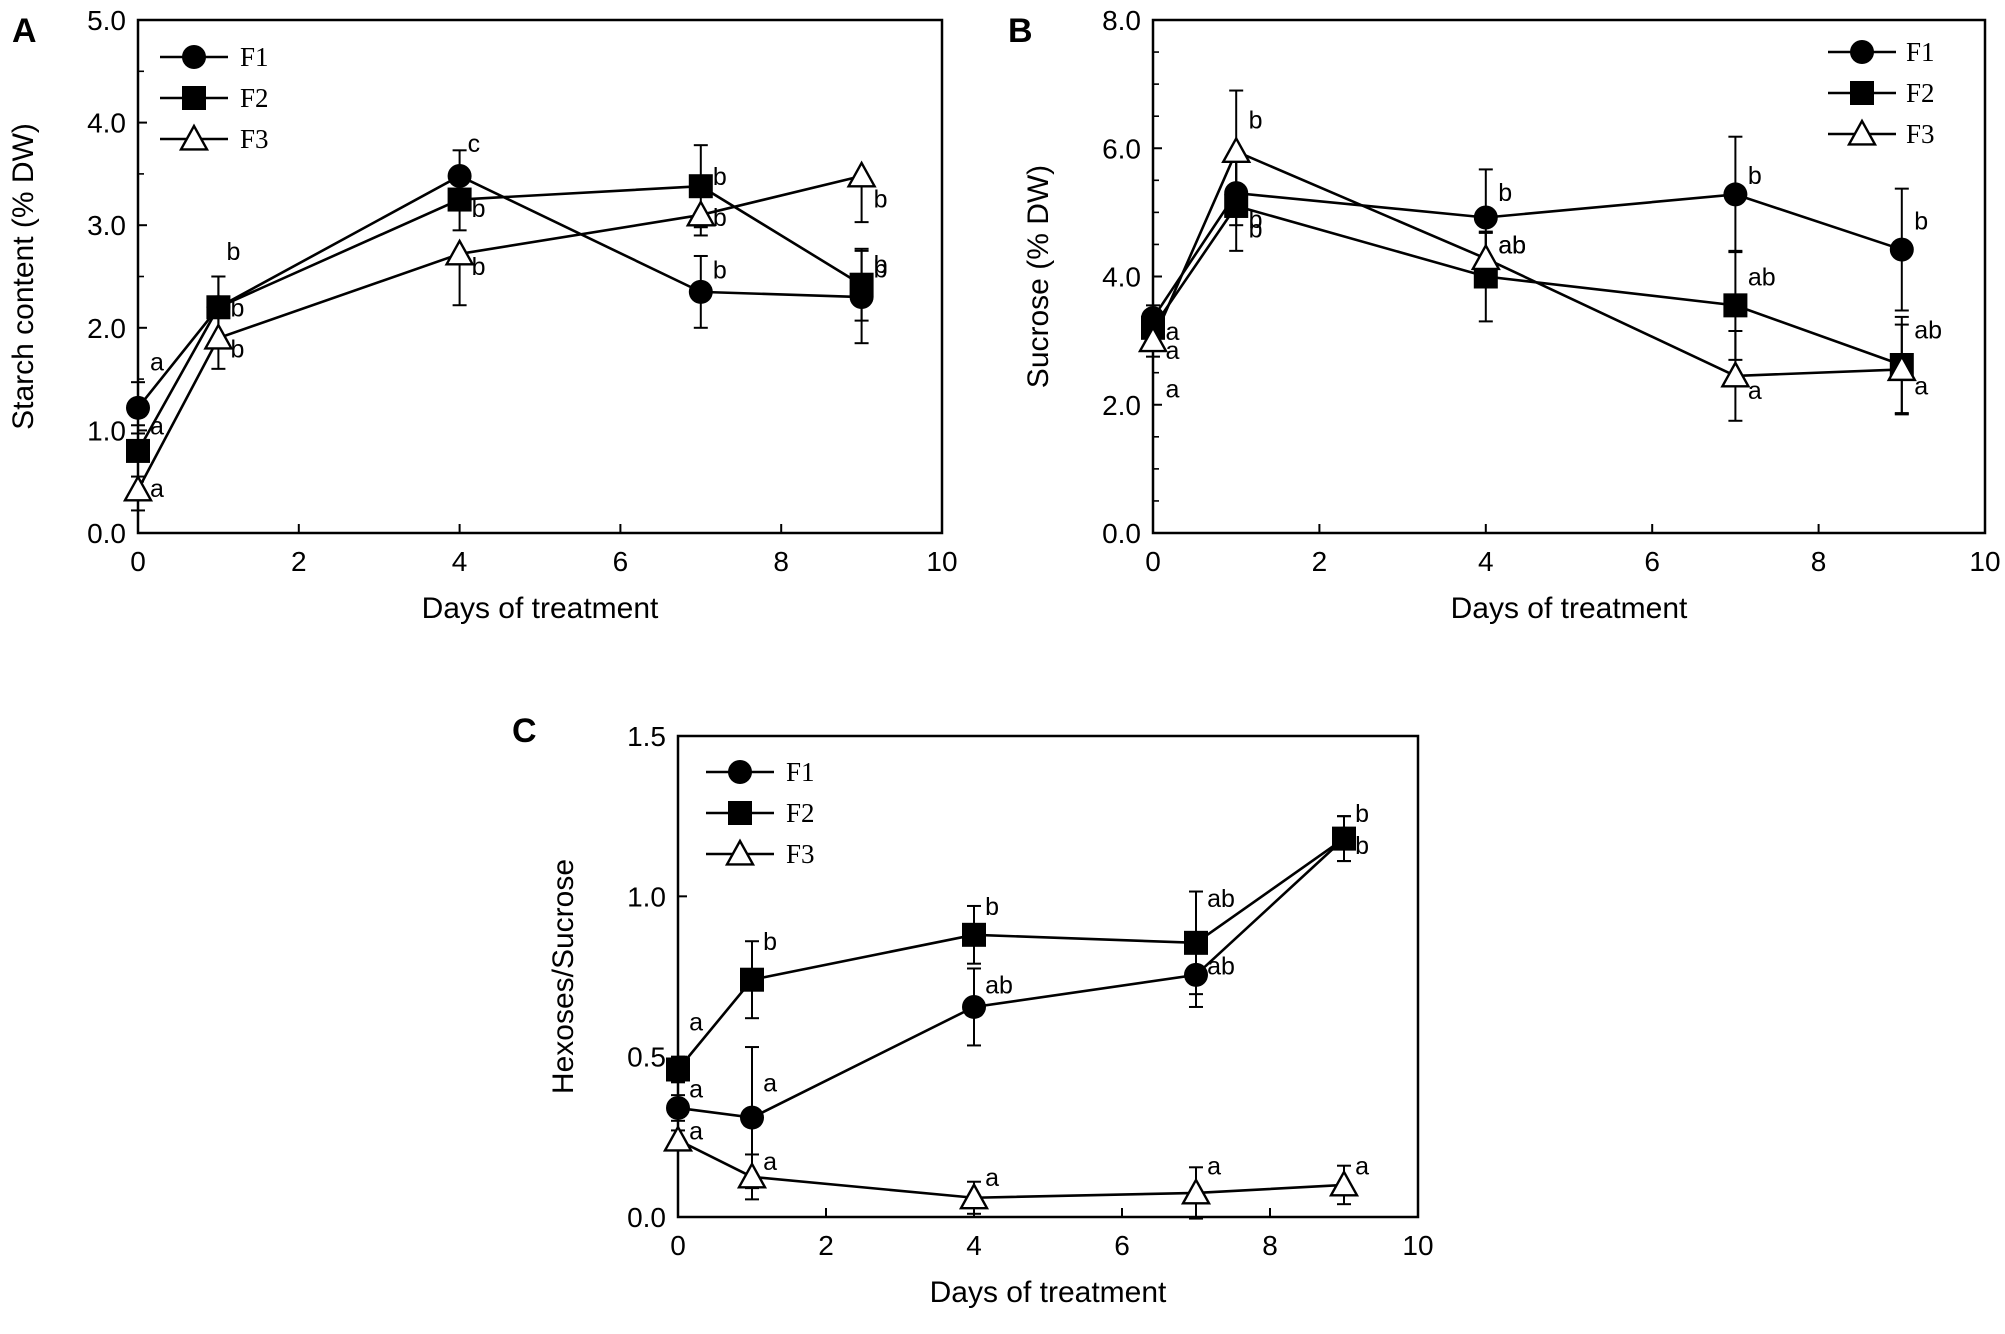  What do you see at coordinates (1122, 1245) in the screenshot?
I see `x-tick-label-c: 6` at bounding box center [1122, 1245].